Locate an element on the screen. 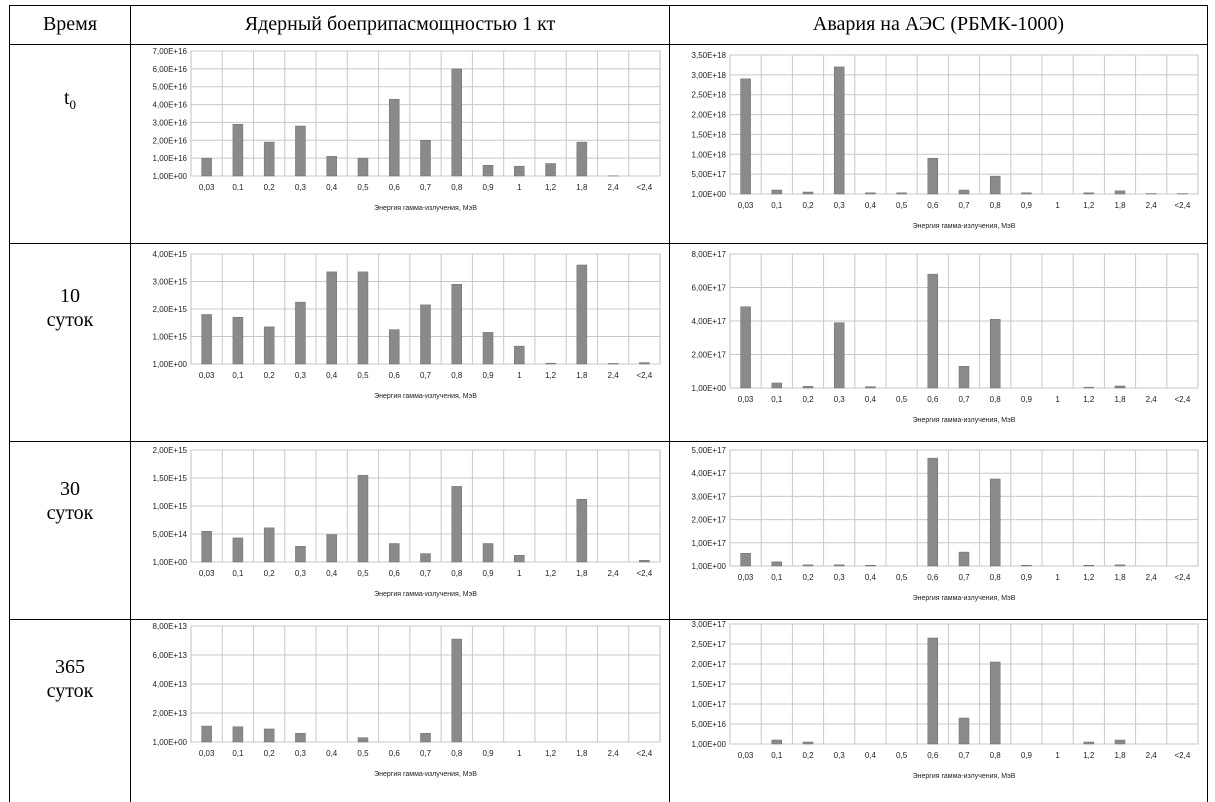 This screenshot has width=1215, height=802. row-label-10-days: 10 суток is located at coordinates (70, 308).